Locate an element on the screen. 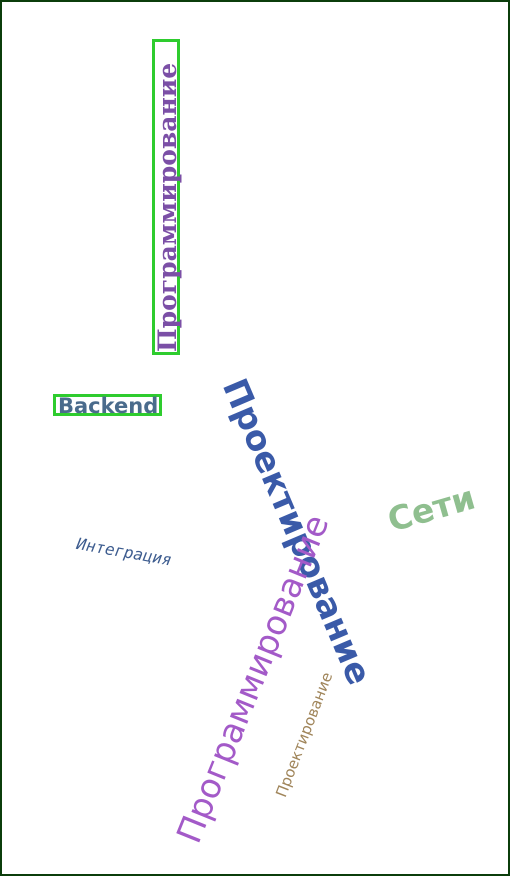 This screenshot has height=876, width=510. word-integration: Интеграция is located at coordinates (124, 552).